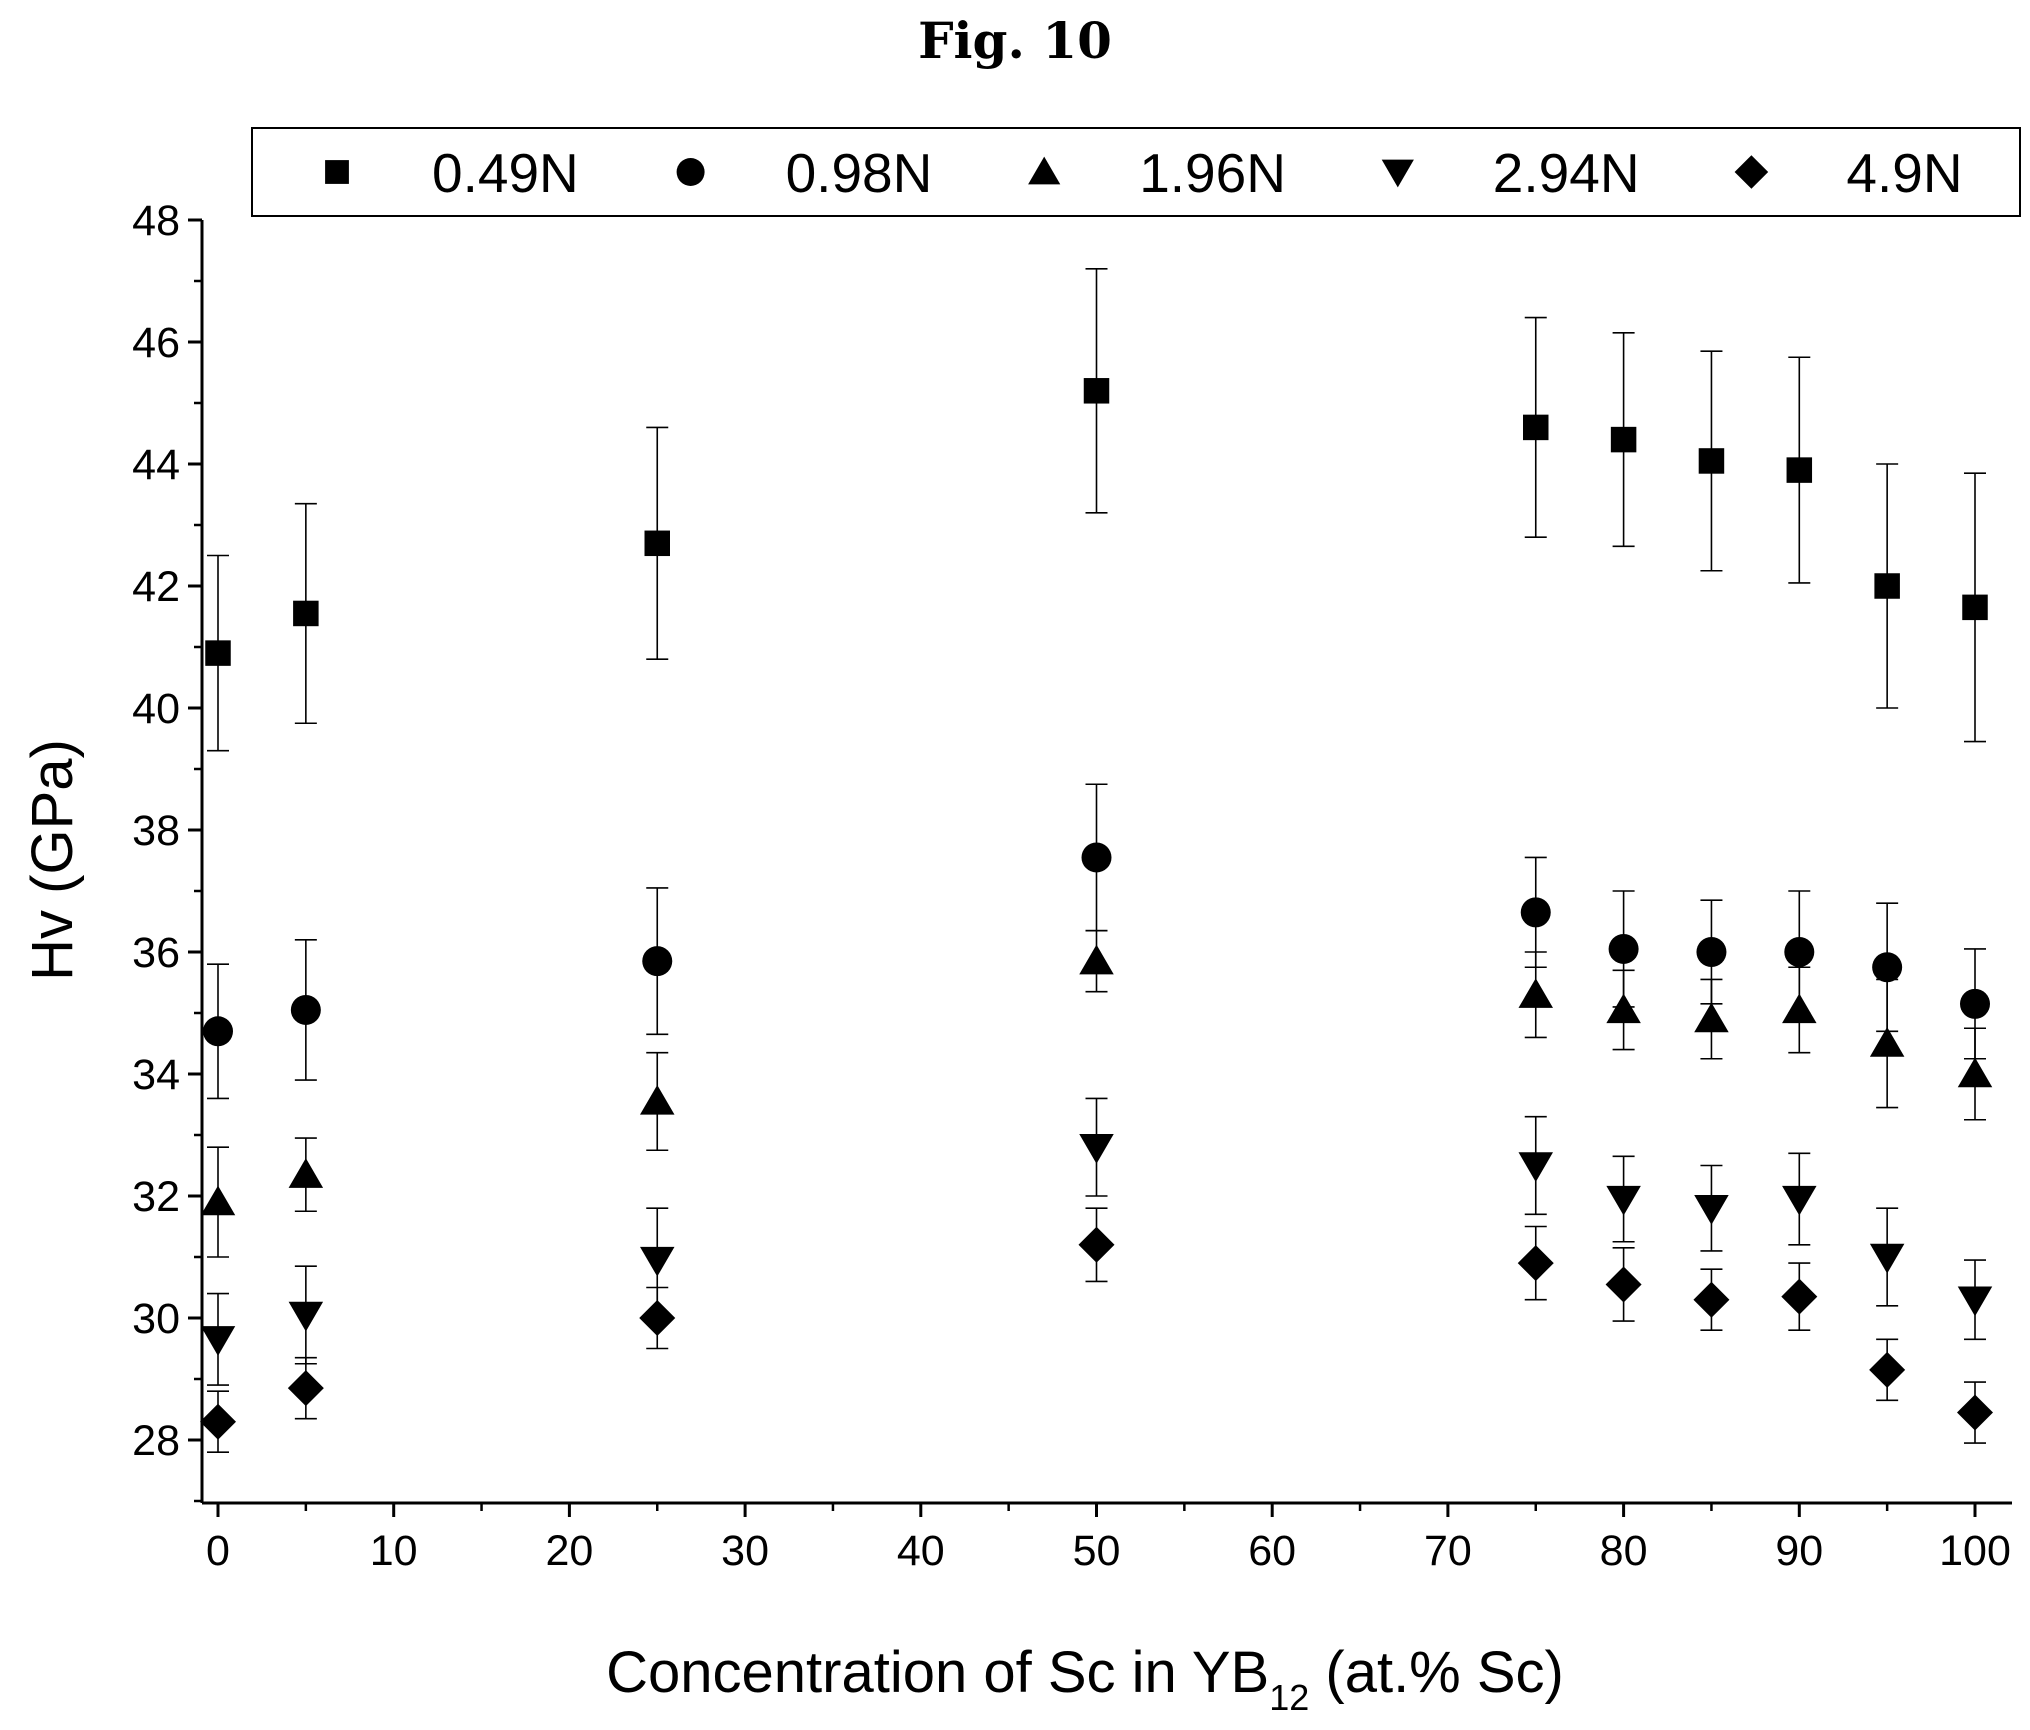 The width and height of the screenshot is (2030, 1730). Describe the element at coordinates (505, 173) in the screenshot. I see `legend-label: 0.49N` at that location.